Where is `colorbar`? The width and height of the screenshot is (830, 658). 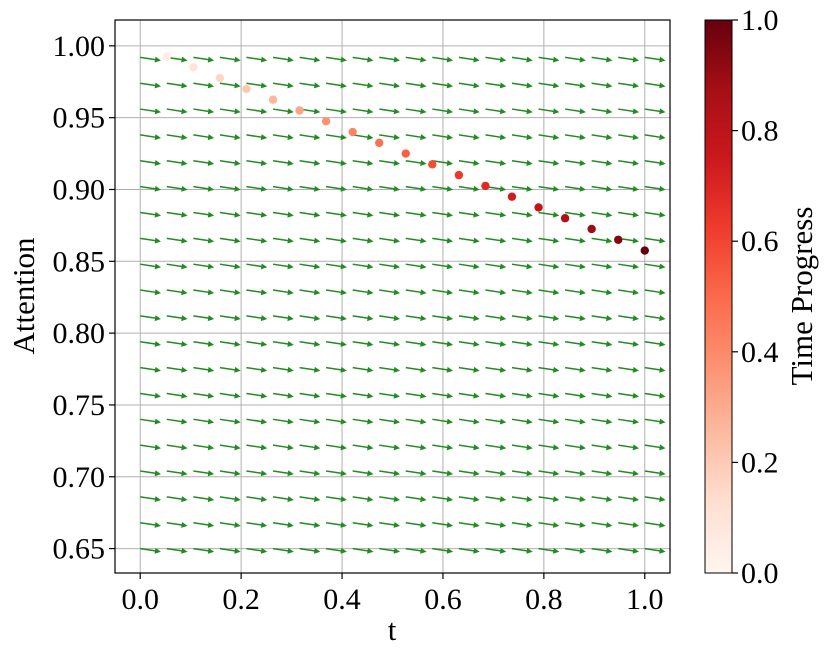 colorbar is located at coordinates (718, 296).